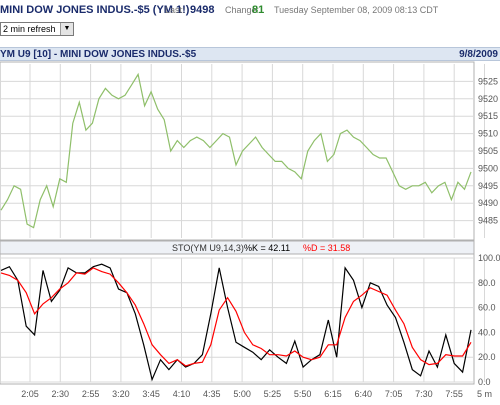 The image size is (500, 405). I want to click on refresh-select: 2 min refresh ▼, so click(37, 29).